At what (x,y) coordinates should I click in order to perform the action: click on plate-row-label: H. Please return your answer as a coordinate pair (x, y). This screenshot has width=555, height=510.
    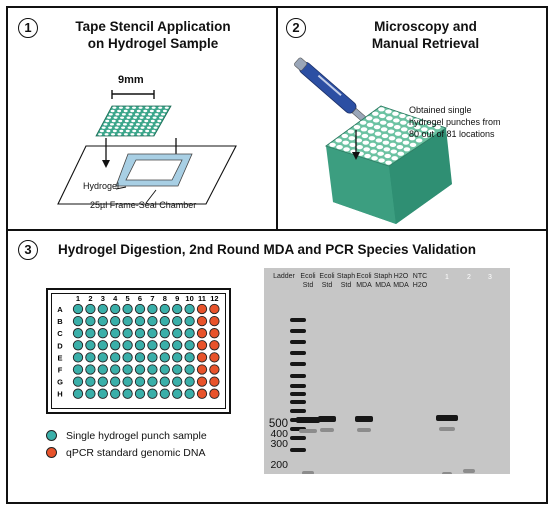
    Looking at the image, I should click on (59, 394).